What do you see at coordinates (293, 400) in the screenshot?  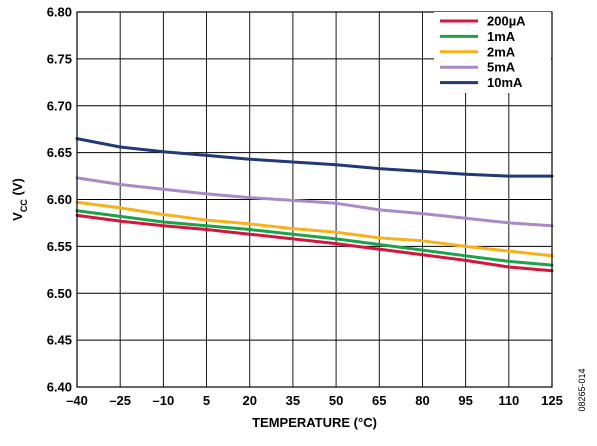 I see `x-tick-label: 35` at bounding box center [293, 400].